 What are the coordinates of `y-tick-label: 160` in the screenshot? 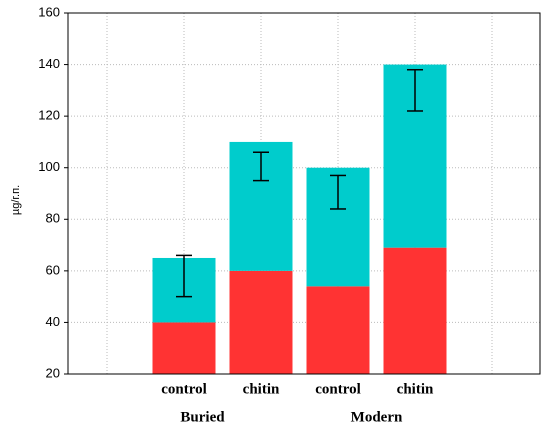 It's located at (49, 11).